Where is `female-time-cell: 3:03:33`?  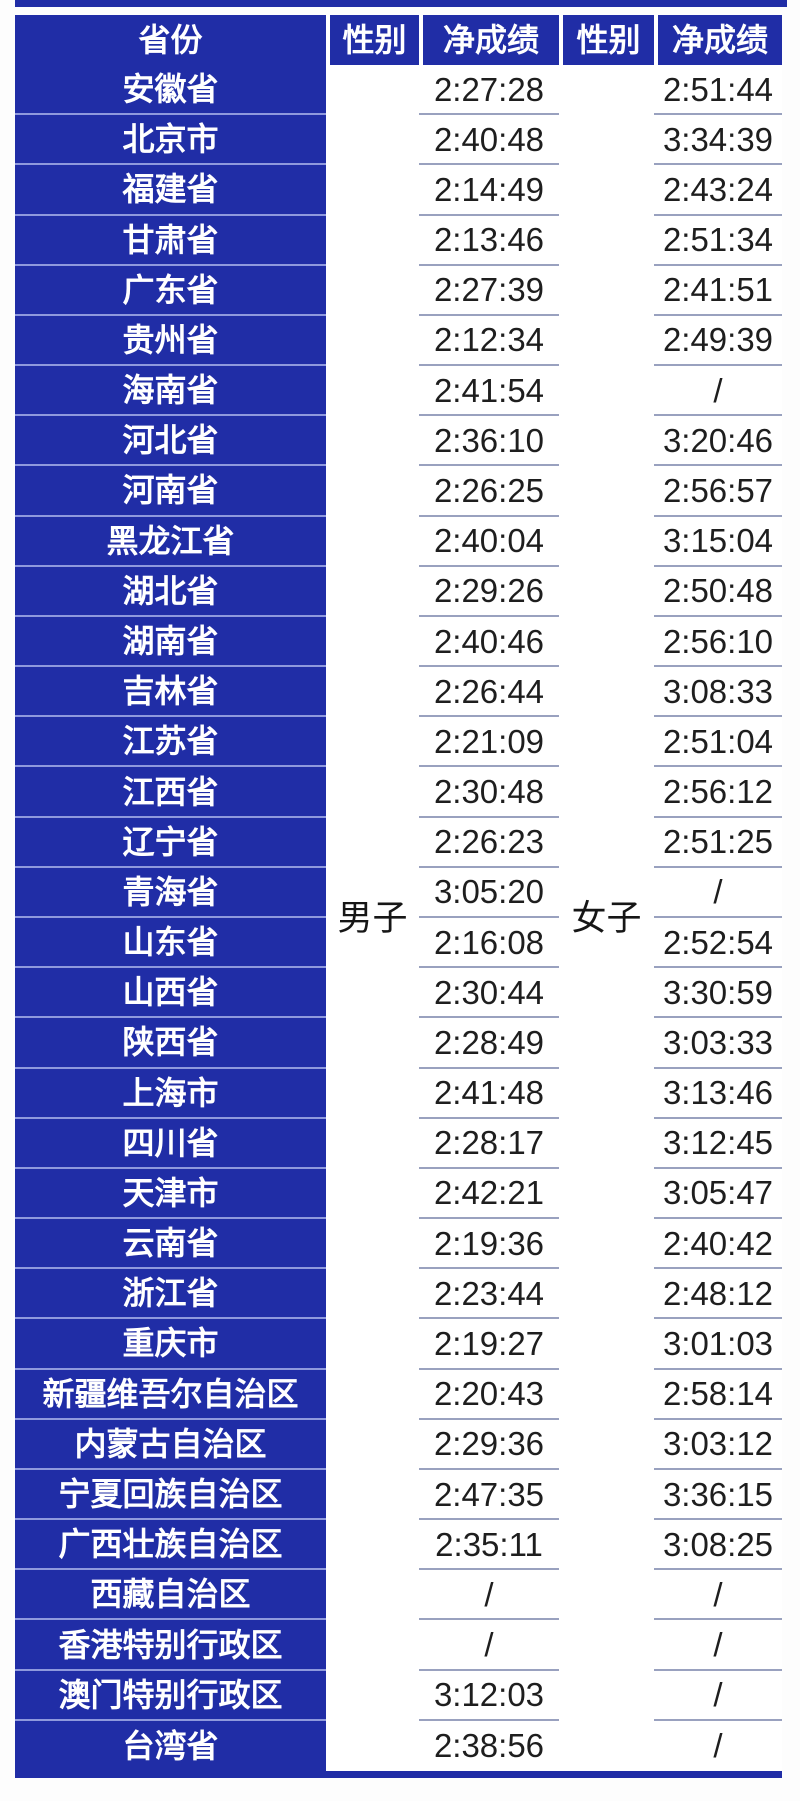
female-time-cell: 3:03:33 is located at coordinates (718, 1043).